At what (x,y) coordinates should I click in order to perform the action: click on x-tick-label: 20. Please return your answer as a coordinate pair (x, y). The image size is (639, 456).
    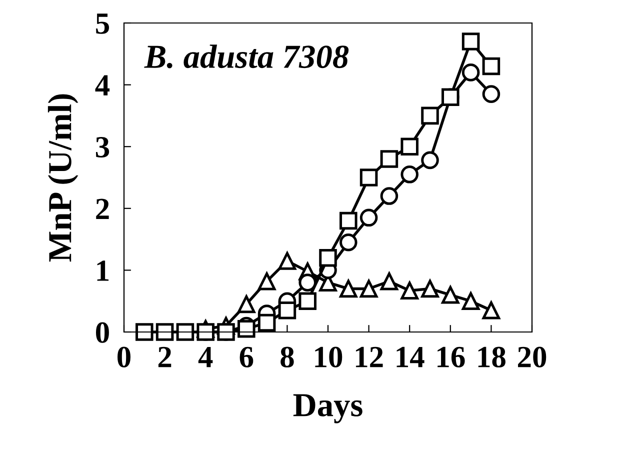
    Looking at the image, I should click on (532, 357).